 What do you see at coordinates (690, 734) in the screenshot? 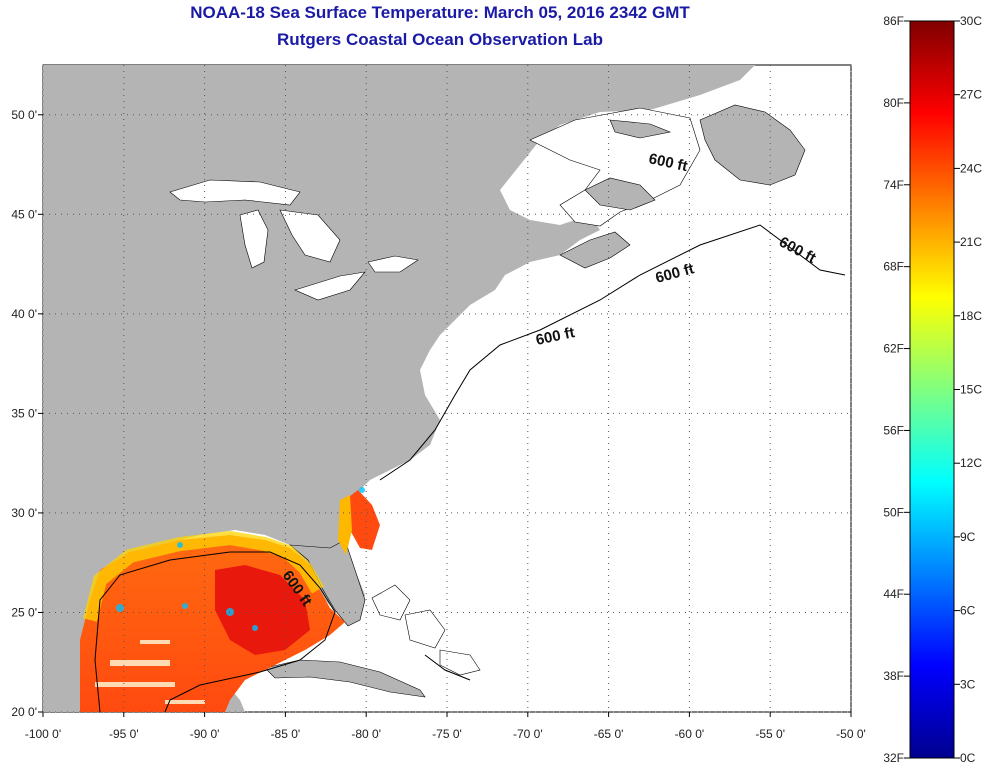
I see `lon-tick-label: -60 0'` at bounding box center [690, 734].